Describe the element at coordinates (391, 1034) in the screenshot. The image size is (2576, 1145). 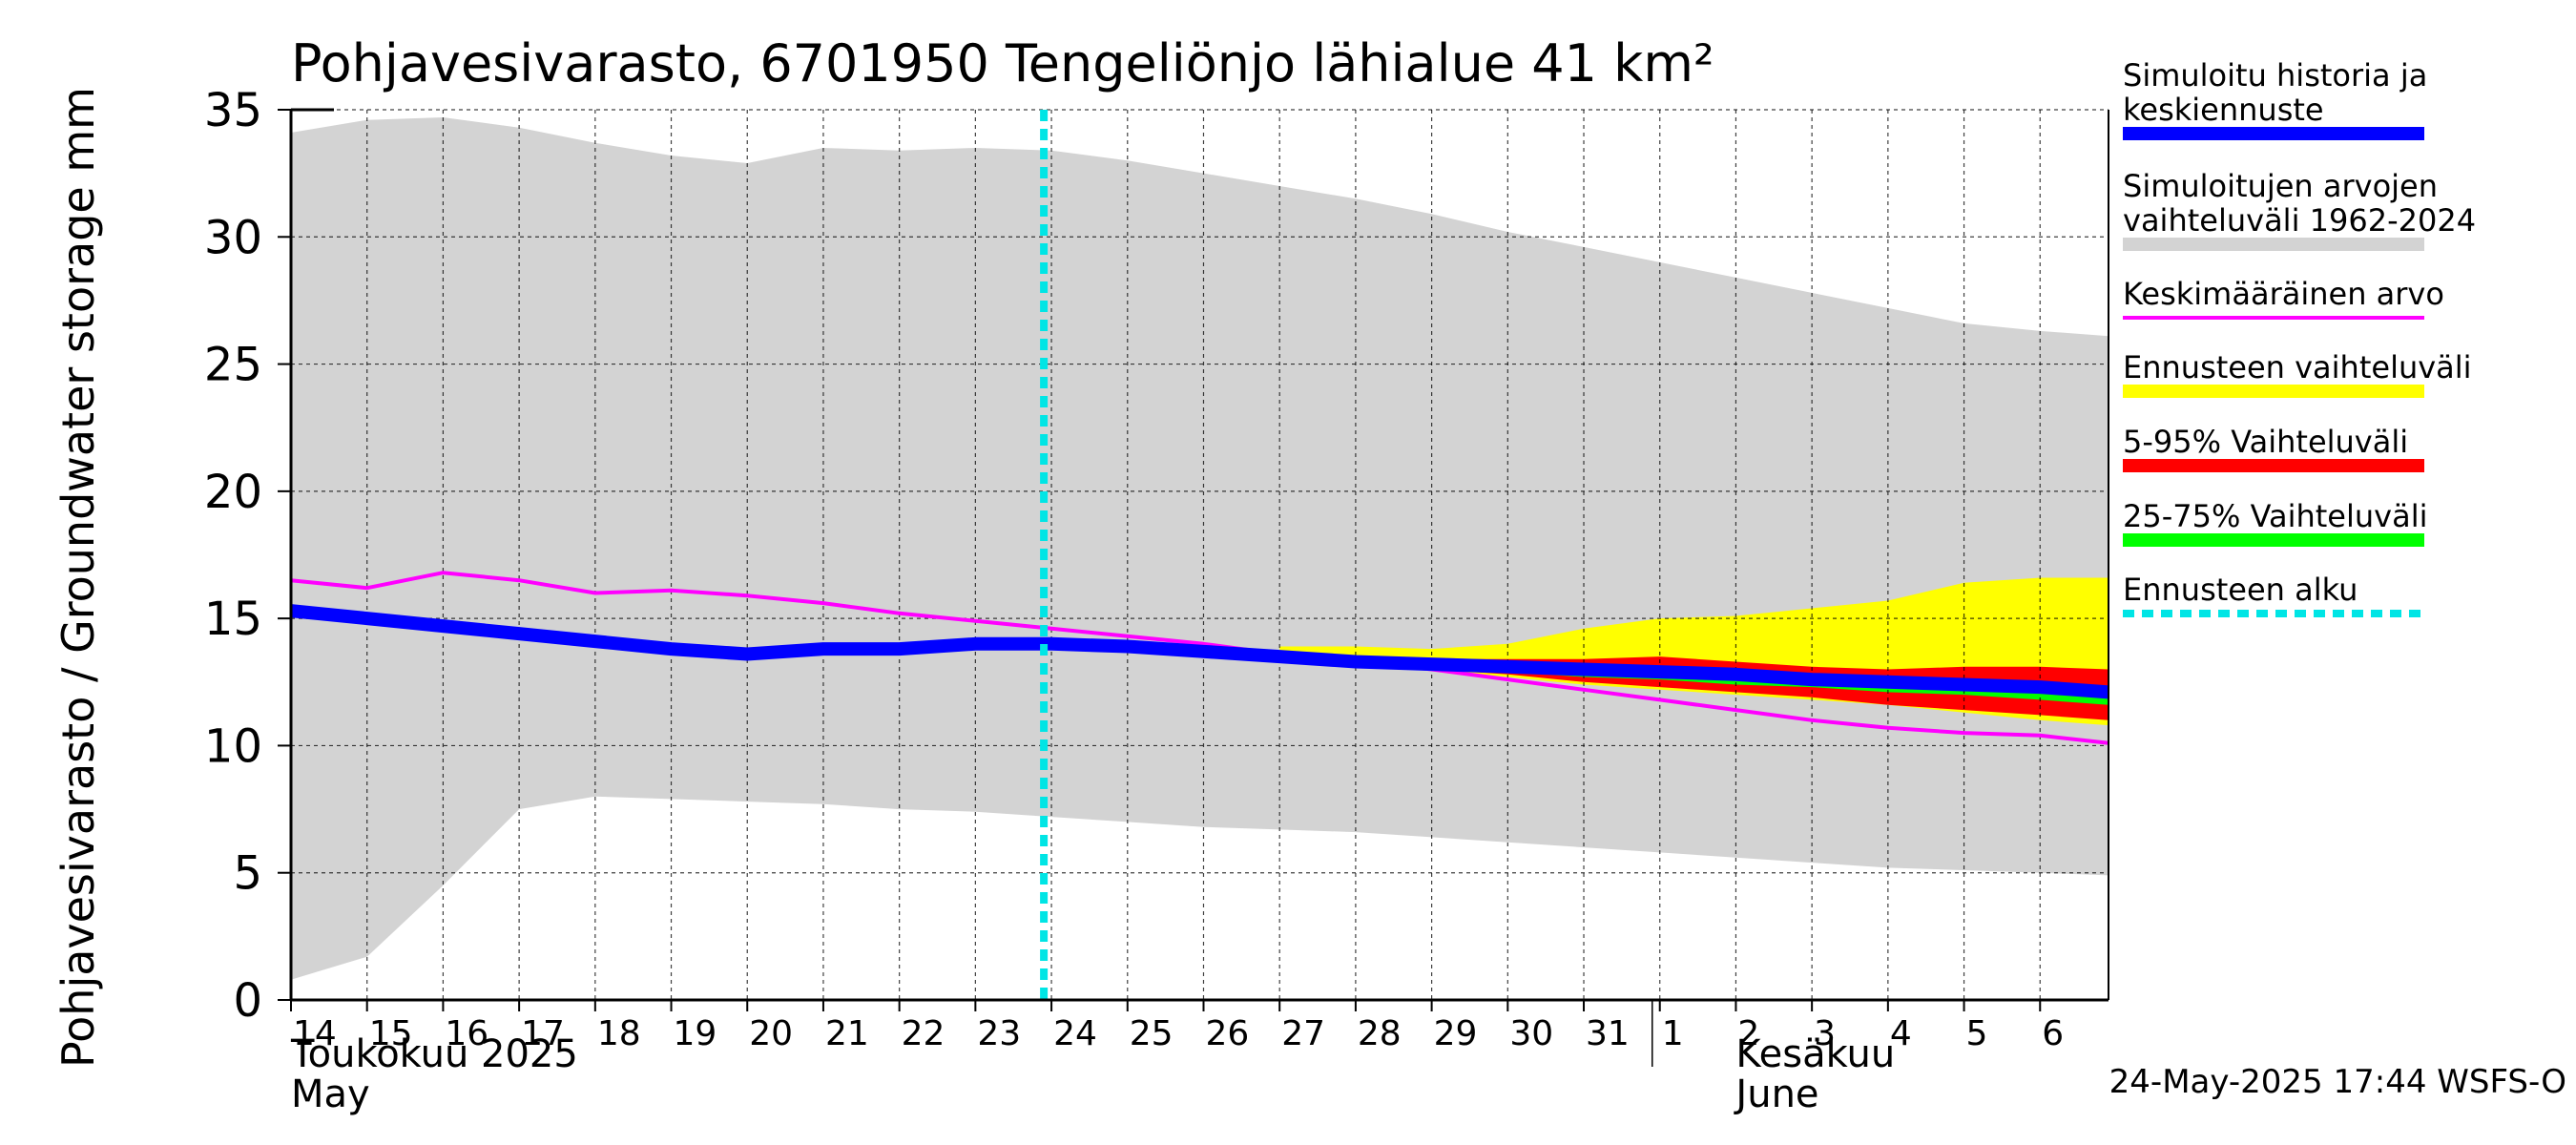
I see `x-tick-label: 15` at that location.